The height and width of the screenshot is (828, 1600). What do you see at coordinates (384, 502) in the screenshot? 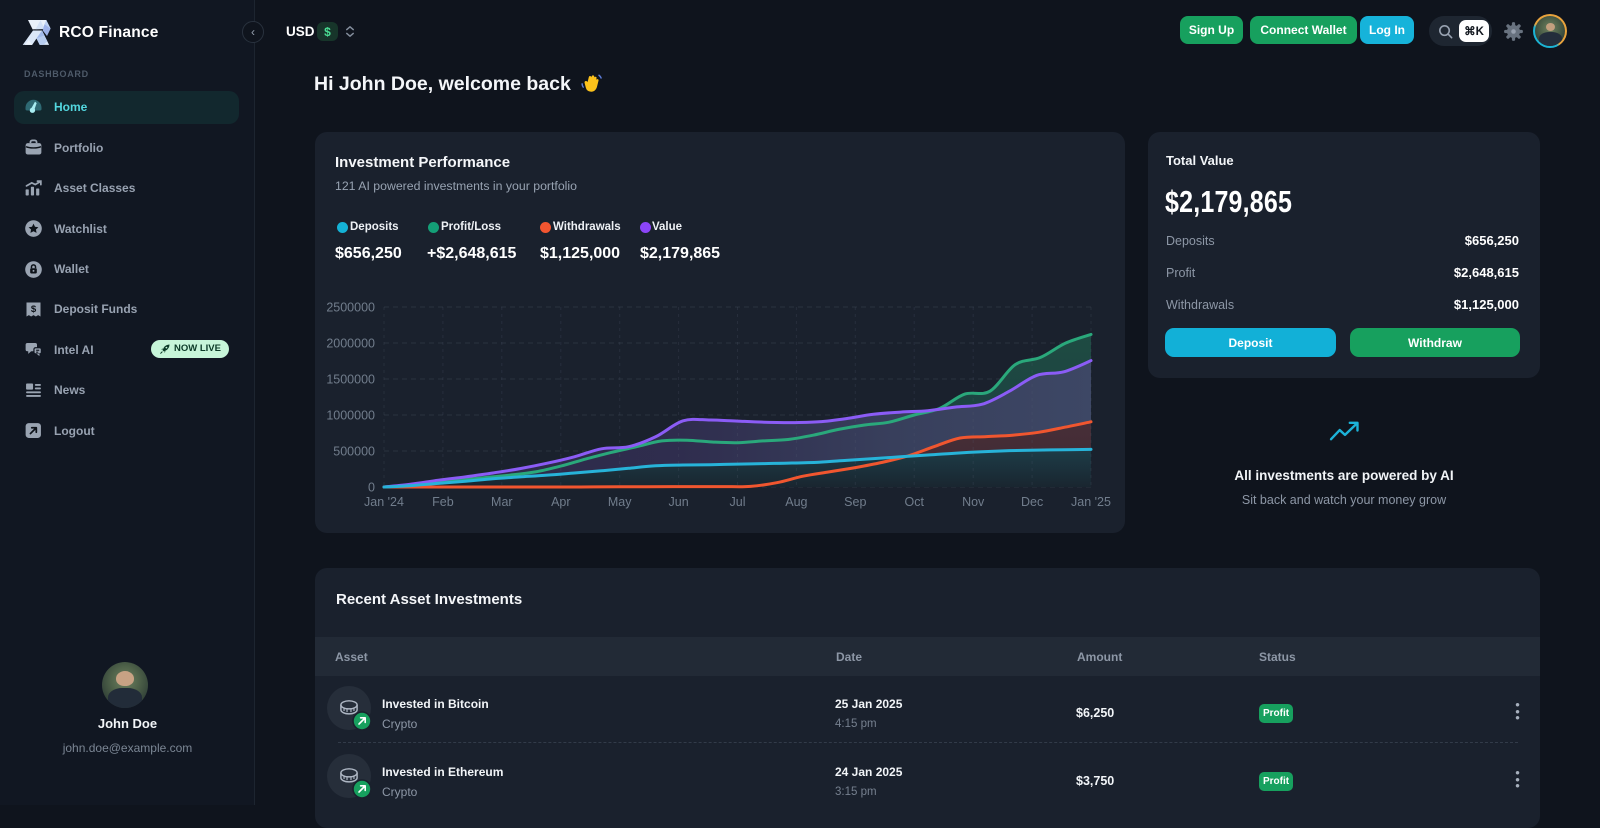
I see `svg-text: Jan '24` at bounding box center [384, 502].